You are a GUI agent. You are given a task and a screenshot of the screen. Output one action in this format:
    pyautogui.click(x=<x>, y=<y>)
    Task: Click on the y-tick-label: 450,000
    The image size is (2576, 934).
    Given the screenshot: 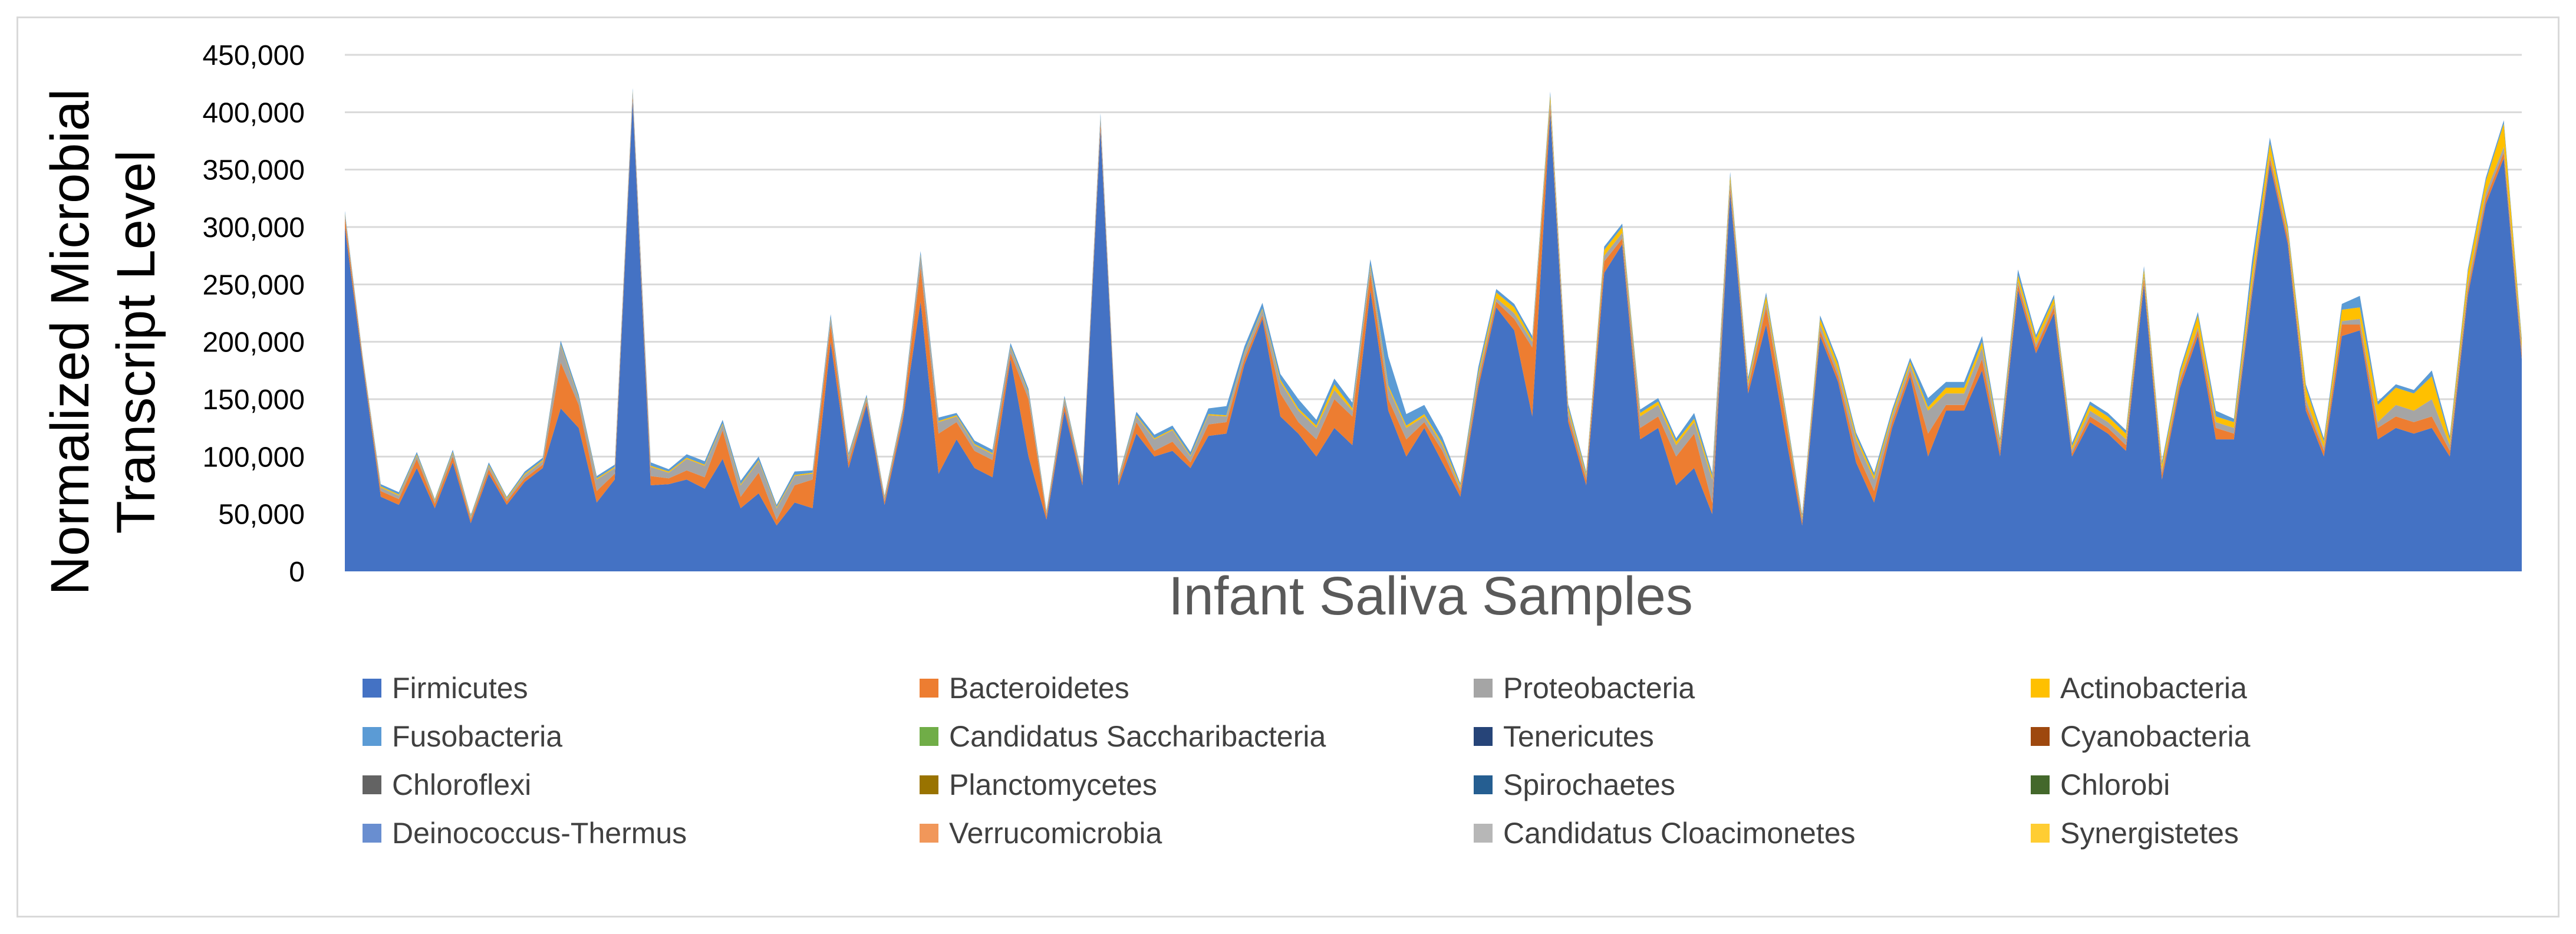 What is the action you would take?
    pyautogui.click(x=253, y=55)
    